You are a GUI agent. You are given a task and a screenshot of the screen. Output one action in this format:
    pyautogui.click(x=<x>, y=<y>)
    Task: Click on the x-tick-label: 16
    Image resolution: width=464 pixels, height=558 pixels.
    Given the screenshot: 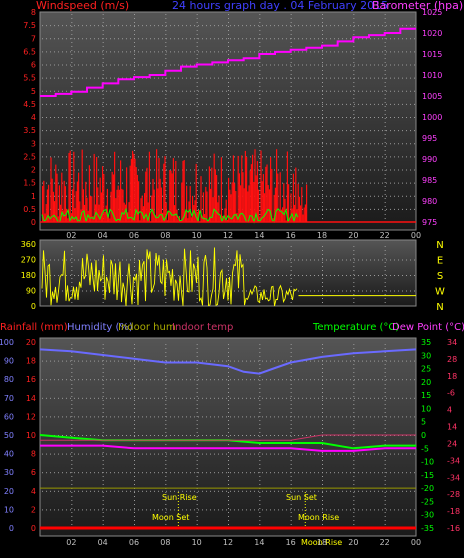 What is the action you would take?
    pyautogui.click(x=291, y=235)
    